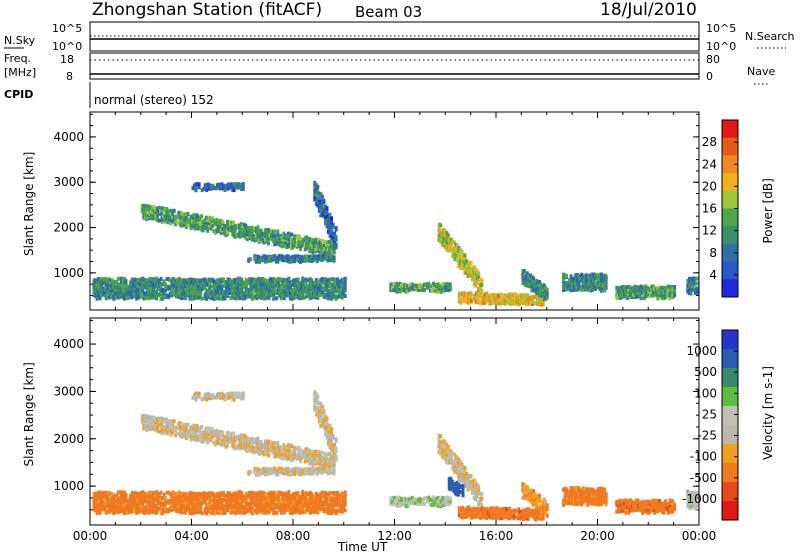 The width and height of the screenshot is (800, 554). Describe the element at coordinates (713, 59) in the screenshot. I see `nave-tick-top: 80` at that location.